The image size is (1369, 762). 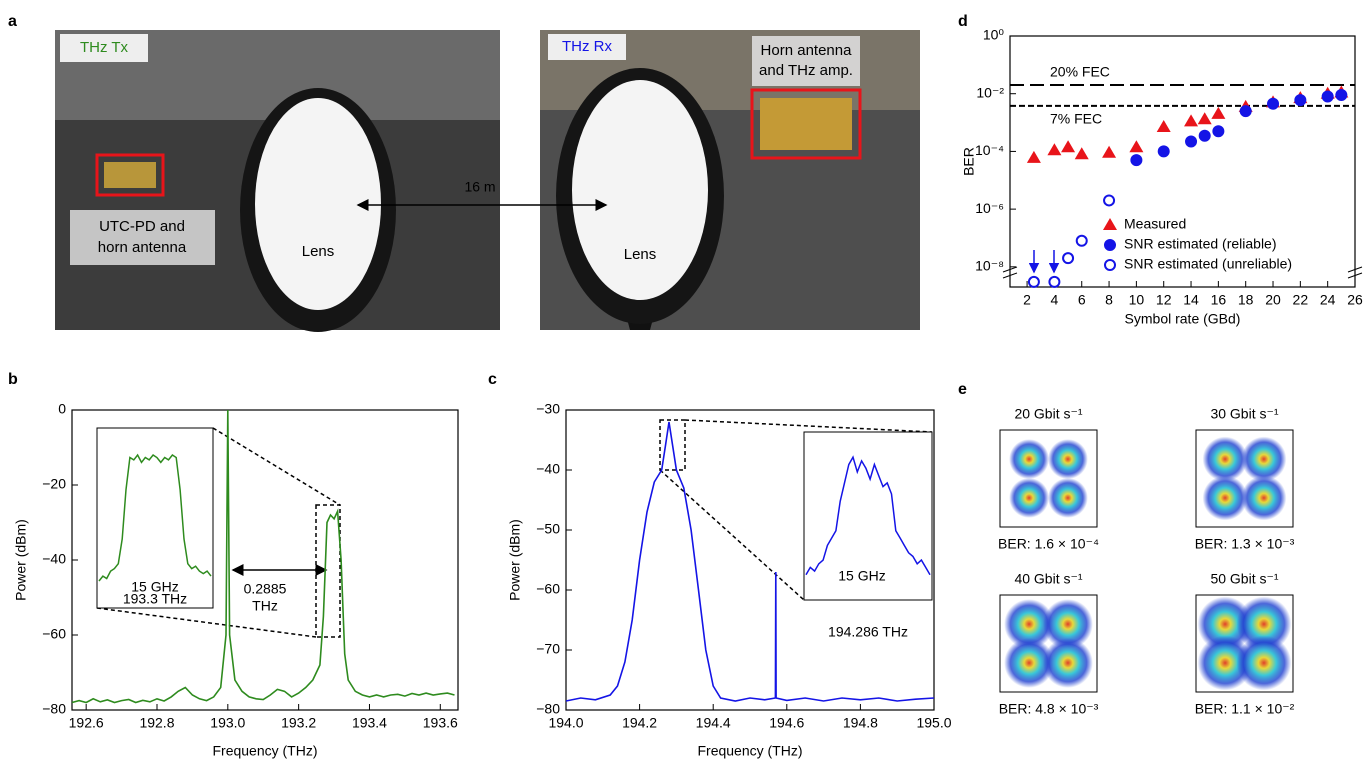 What do you see at coordinates (142, 247) in the screenshot?
I see `tx-device: horn antenna` at bounding box center [142, 247].